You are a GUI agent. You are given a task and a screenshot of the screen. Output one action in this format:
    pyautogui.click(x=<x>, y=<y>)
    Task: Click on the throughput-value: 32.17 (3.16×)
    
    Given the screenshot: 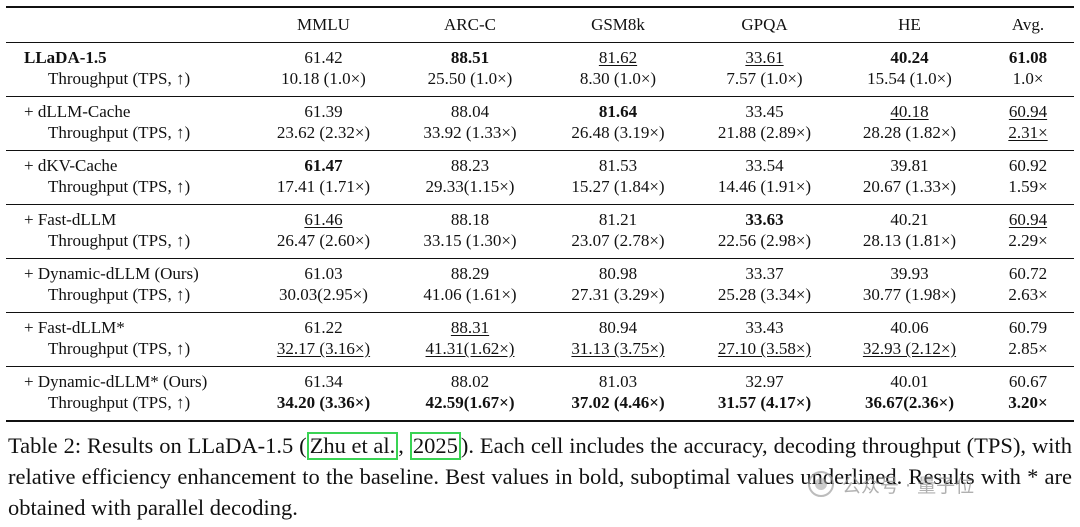 What is the action you would take?
    pyautogui.click(x=323, y=348)
    